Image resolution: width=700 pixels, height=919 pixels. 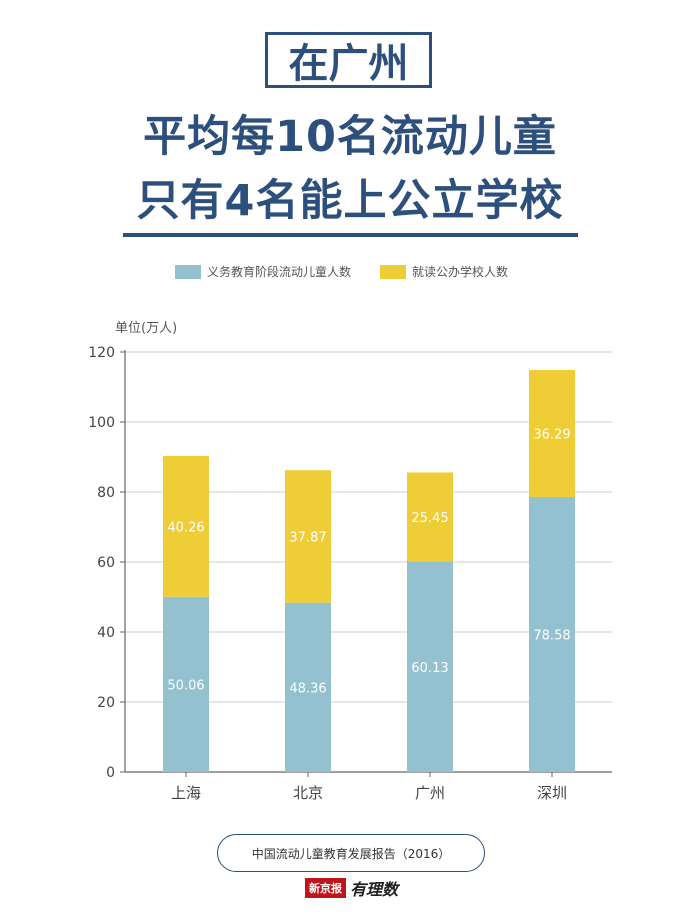 I want to click on legend: 义务教育阶段流动儿童人数 就读公办学校人数, so click(x=350, y=273).